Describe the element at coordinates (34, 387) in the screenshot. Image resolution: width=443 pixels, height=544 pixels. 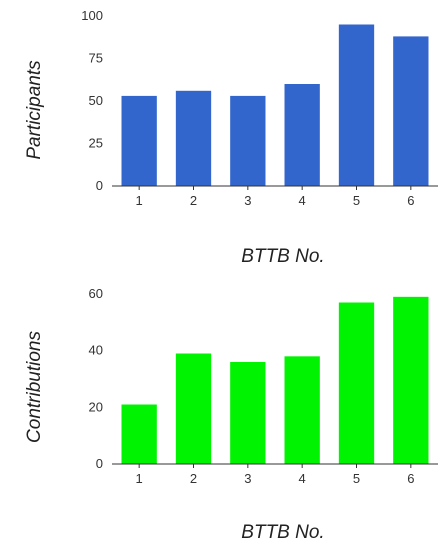
I see `y-axis-title: Contributions` at that location.